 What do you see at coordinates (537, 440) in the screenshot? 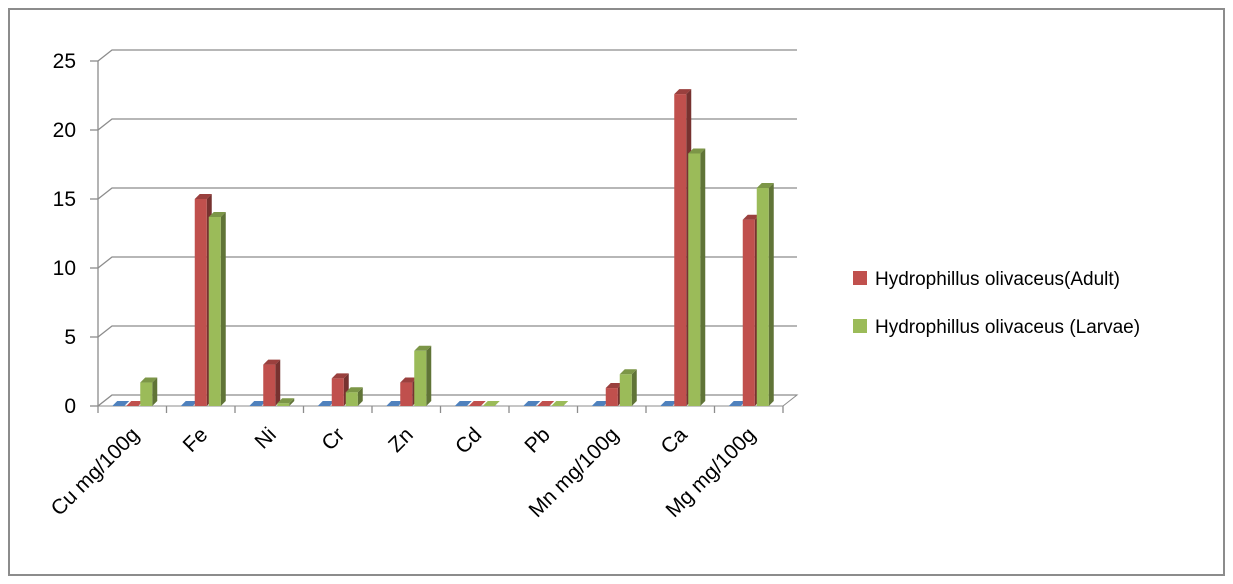
I see `x-tick-label: Pb` at bounding box center [537, 440].